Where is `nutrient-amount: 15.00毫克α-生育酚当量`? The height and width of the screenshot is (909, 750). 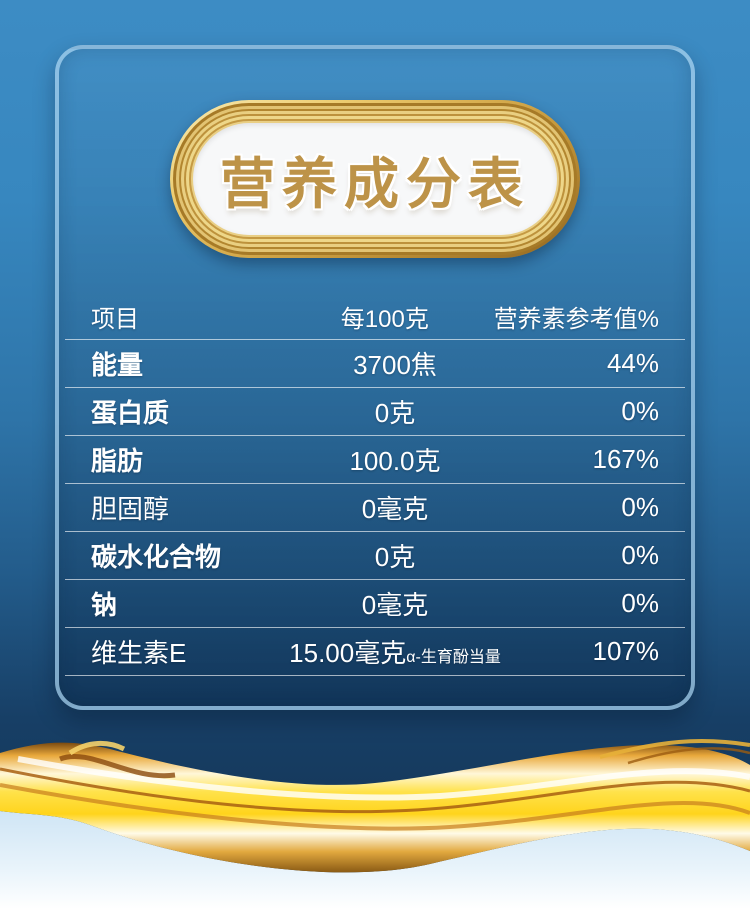 nutrient-amount: 15.00毫克α-生育酚当量 is located at coordinates (395, 651).